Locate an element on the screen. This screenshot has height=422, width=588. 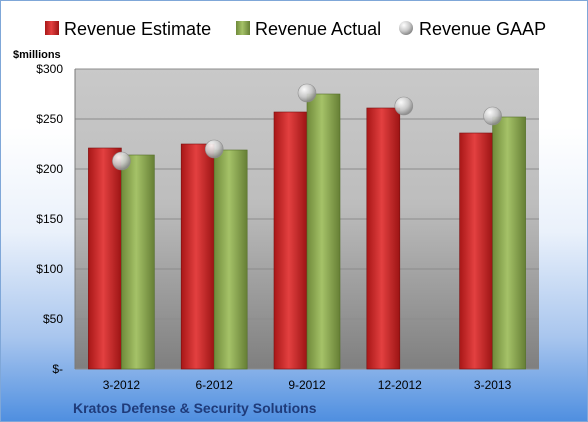
x-tick-label: 3-2013 is located at coordinates (493, 385).